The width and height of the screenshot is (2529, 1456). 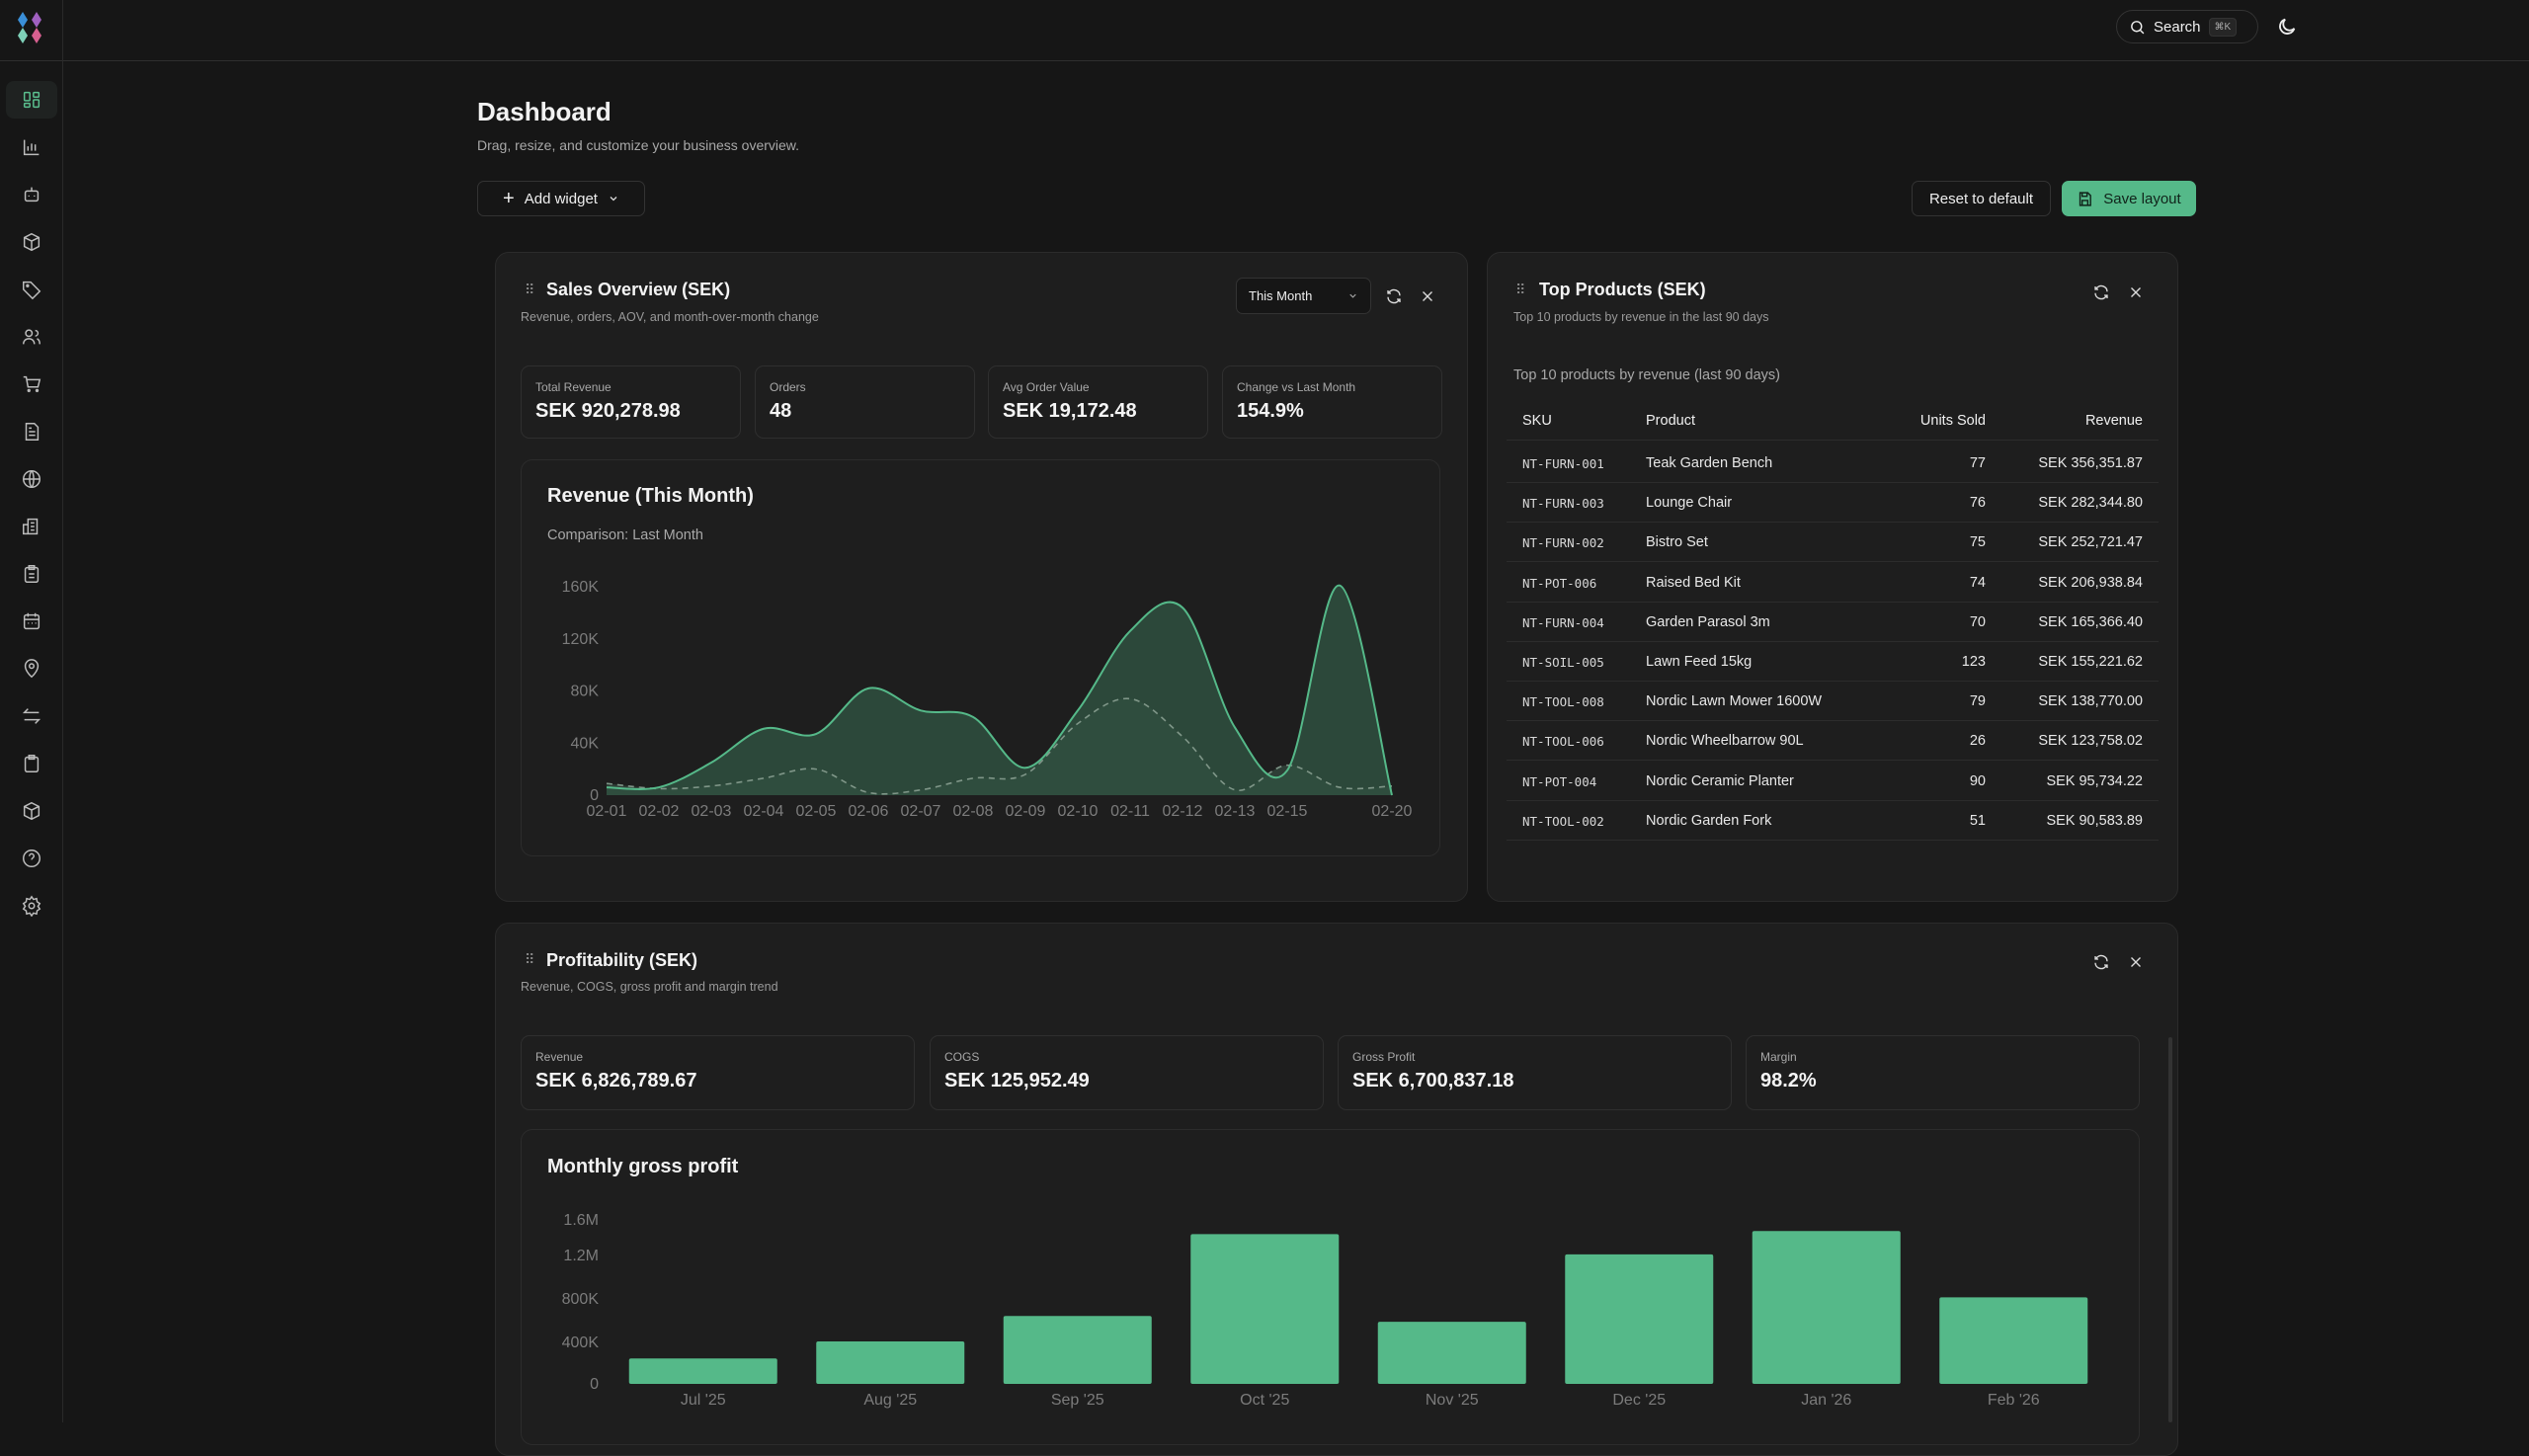 I want to click on revenue-cell: SEK 356,351.87, so click(x=2090, y=463).